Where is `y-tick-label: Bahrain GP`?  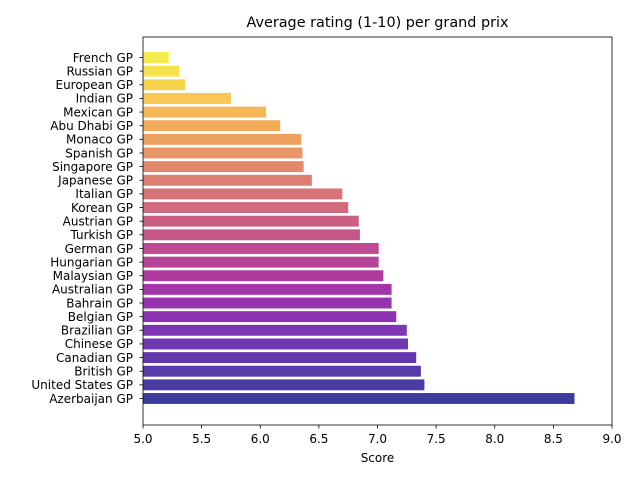 y-tick-label: Bahrain GP is located at coordinates (99, 303).